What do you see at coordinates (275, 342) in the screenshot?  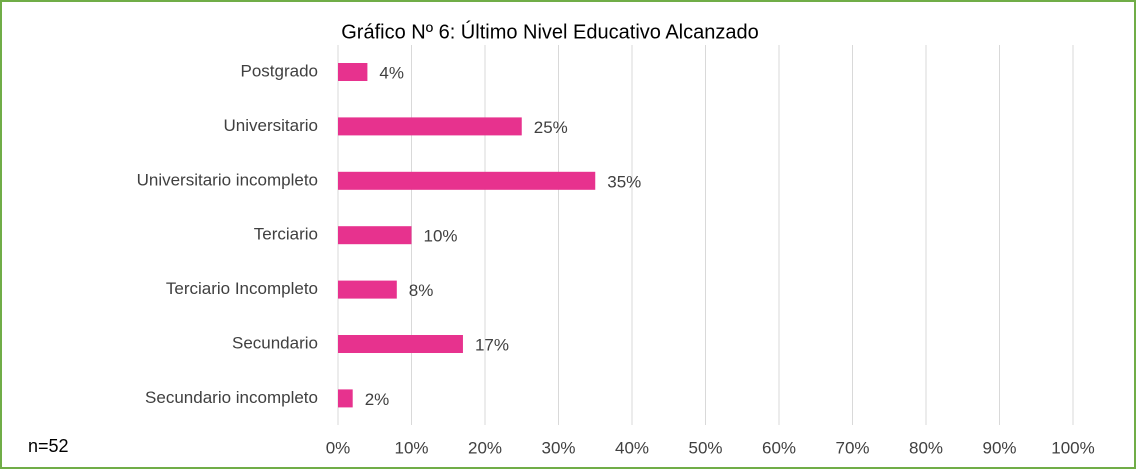 I see `y-tick-label: Secundario` at bounding box center [275, 342].